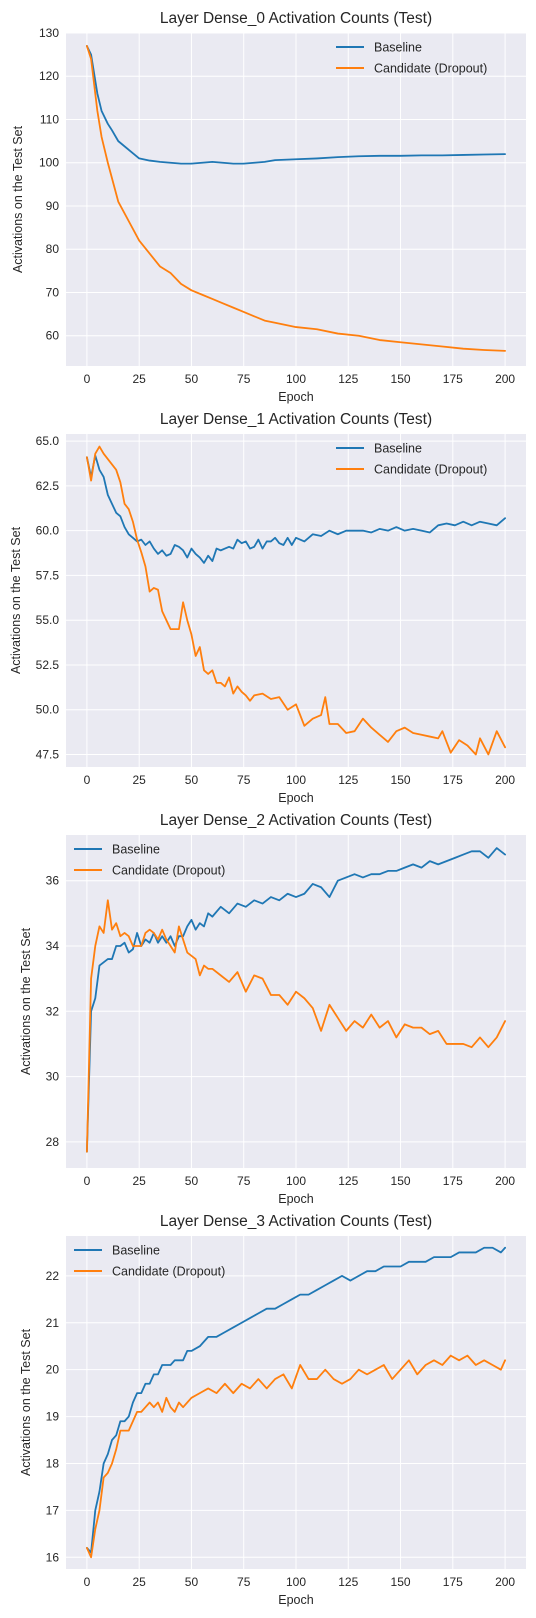 Image resolution: width=536 pixels, height=1618 pixels. I want to click on chart-title: Layer Dense_3 Activation Counts (Test), so click(296, 1221).